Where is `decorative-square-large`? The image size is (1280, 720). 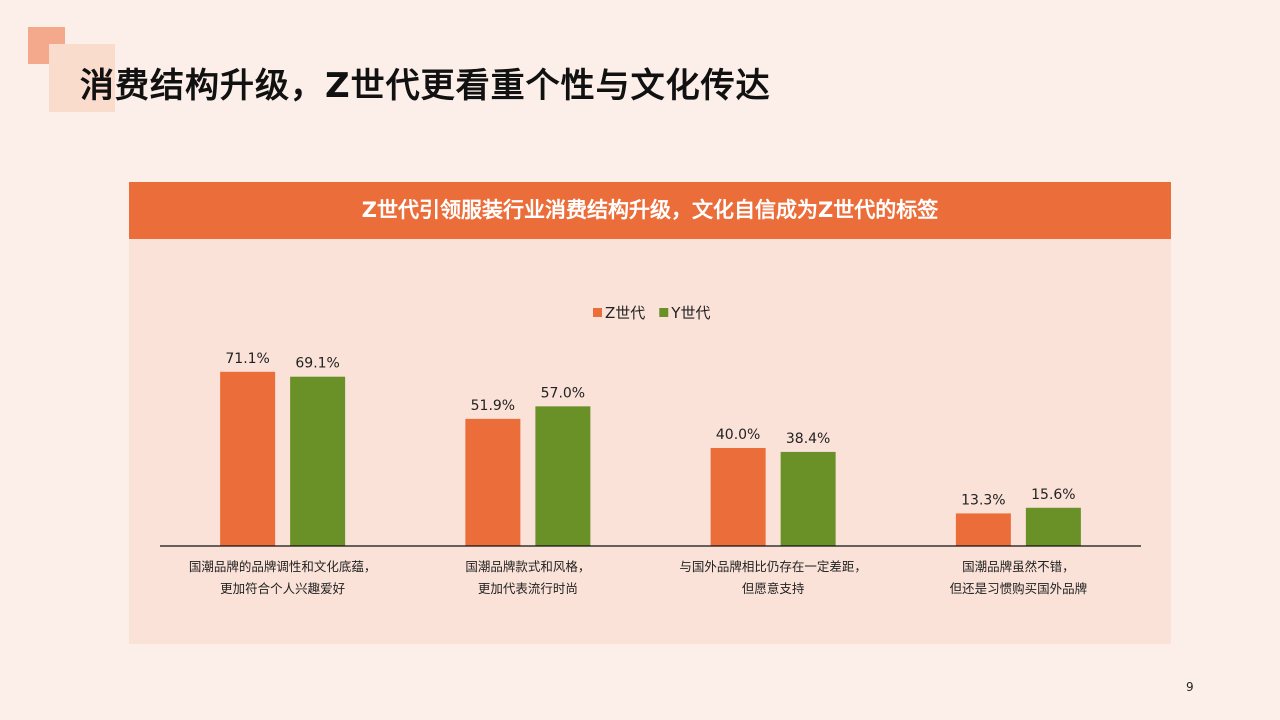
decorative-square-large is located at coordinates (82, 78).